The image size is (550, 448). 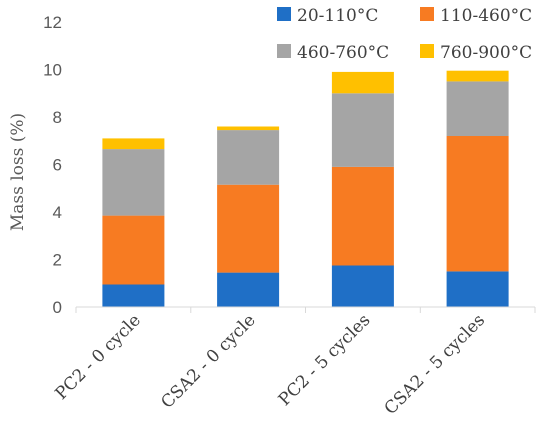 What do you see at coordinates (57, 212) in the screenshot?
I see `y-tick-label: 4` at bounding box center [57, 212].